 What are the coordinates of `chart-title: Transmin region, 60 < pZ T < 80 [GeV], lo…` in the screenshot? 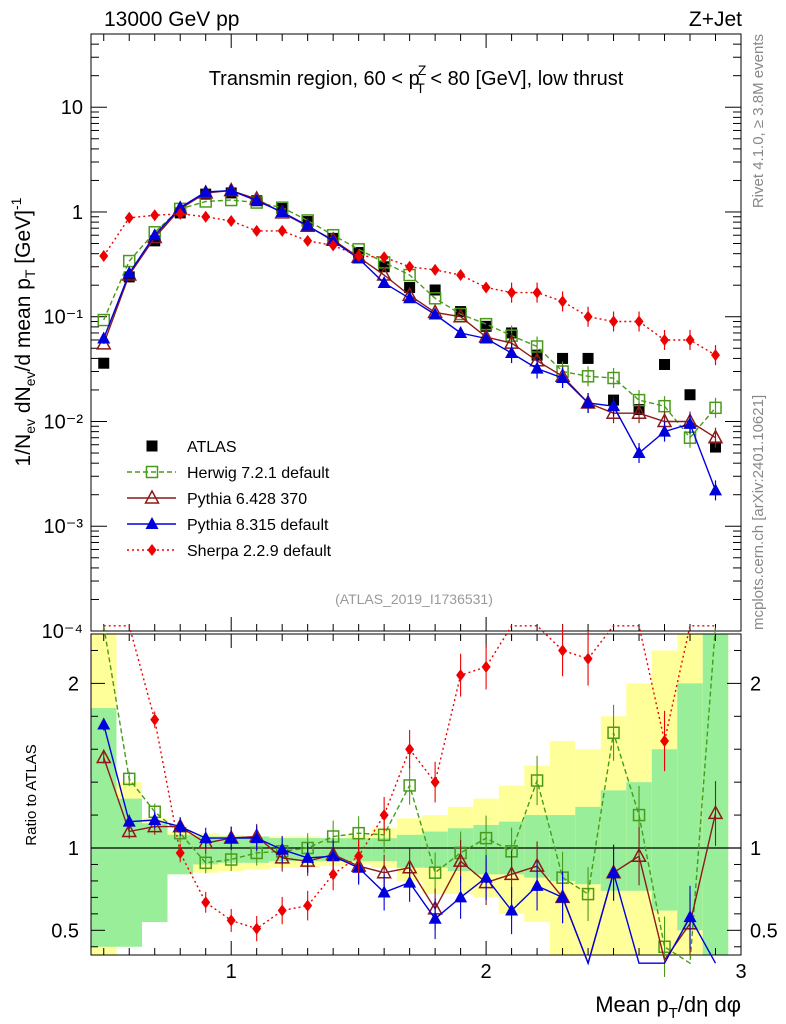 It's located at (416, 79).